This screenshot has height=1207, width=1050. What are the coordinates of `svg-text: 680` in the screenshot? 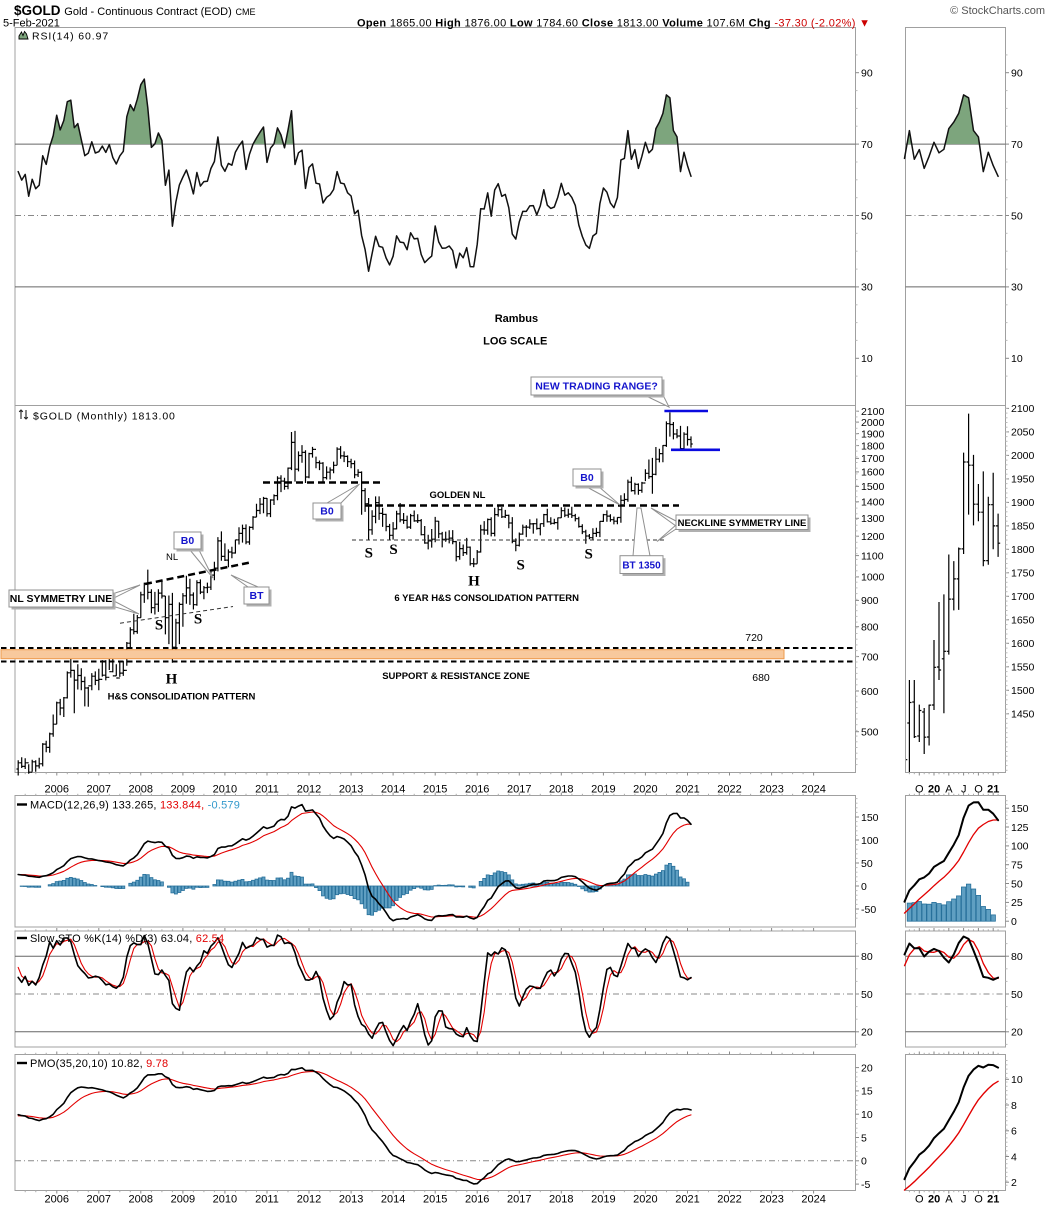 It's located at (761, 678).